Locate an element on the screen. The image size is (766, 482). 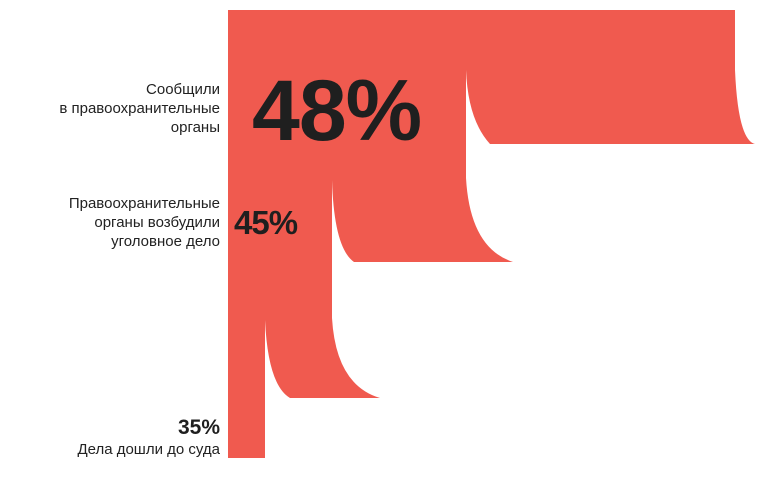
funnel-band-to-court is located at coordinates (304, 388).